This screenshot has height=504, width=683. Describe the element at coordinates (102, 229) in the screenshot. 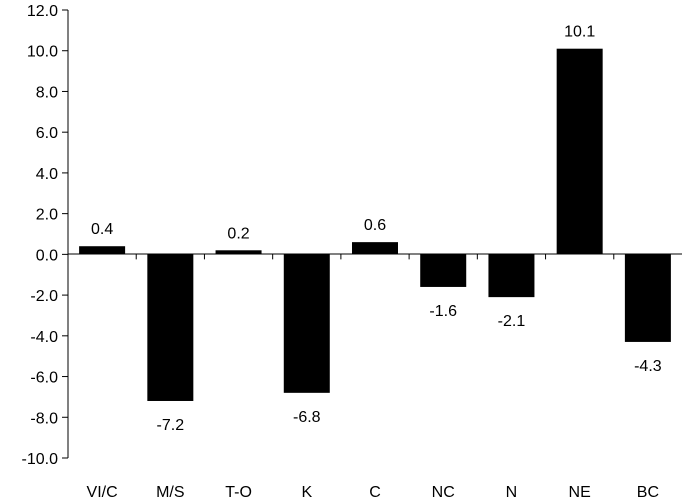

I see `data-label: 0.4` at that location.